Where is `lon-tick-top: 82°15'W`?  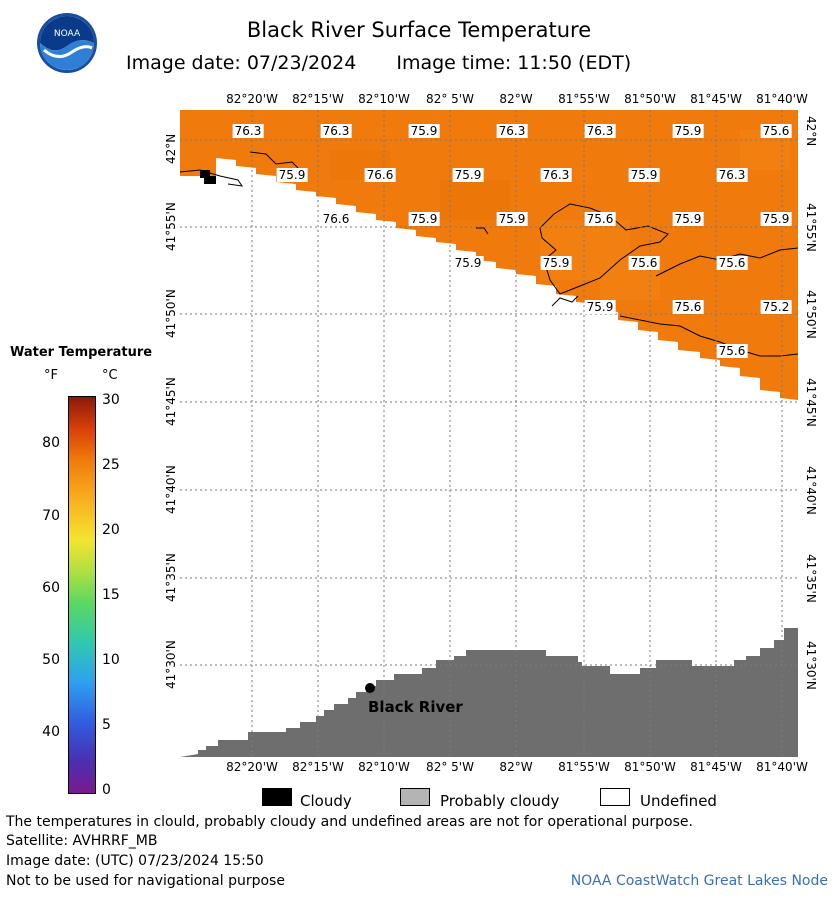 lon-tick-top: 82°15'W is located at coordinates (318, 99).